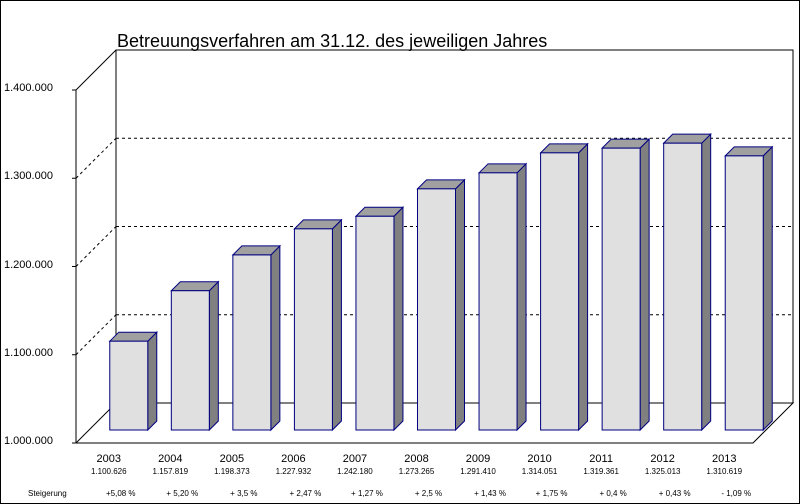 The height and width of the screenshot is (504, 800). What do you see at coordinates (108, 459) in the screenshot?
I see `x-tick-label: 2003` at bounding box center [108, 459].